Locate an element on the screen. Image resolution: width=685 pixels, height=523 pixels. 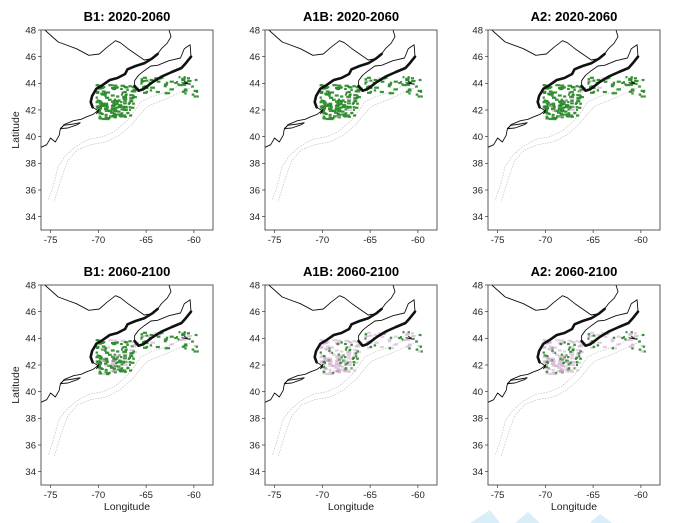
map-frame is located at coordinates (127, 130).